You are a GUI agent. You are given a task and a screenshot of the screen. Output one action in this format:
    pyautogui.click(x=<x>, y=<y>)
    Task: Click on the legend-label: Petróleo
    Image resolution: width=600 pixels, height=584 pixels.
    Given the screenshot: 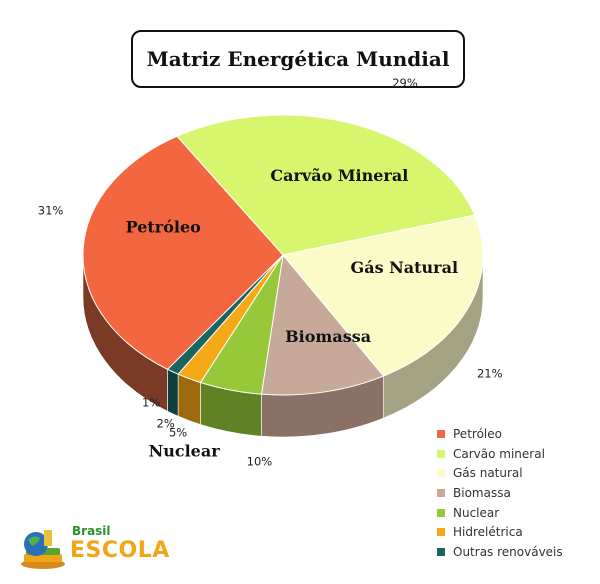 What is the action you would take?
    pyautogui.click(x=477, y=433)
    